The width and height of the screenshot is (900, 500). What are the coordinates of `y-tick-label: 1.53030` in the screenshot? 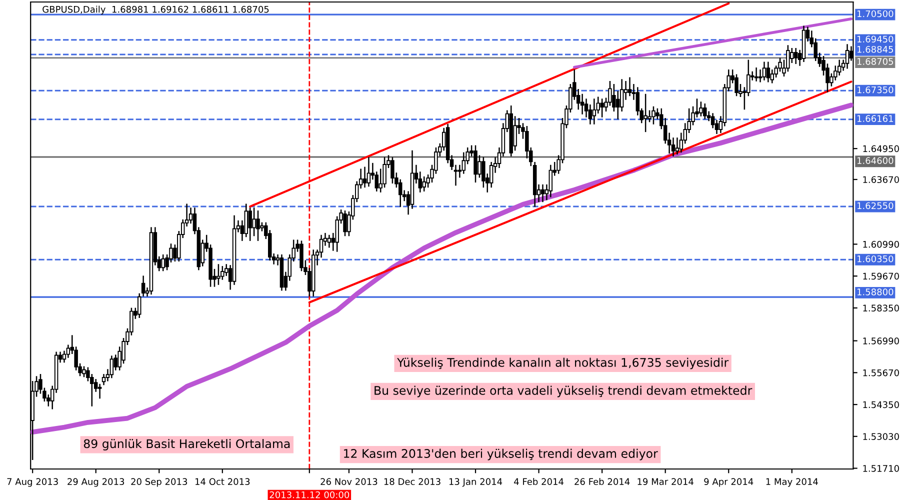 It's located at (881, 436).